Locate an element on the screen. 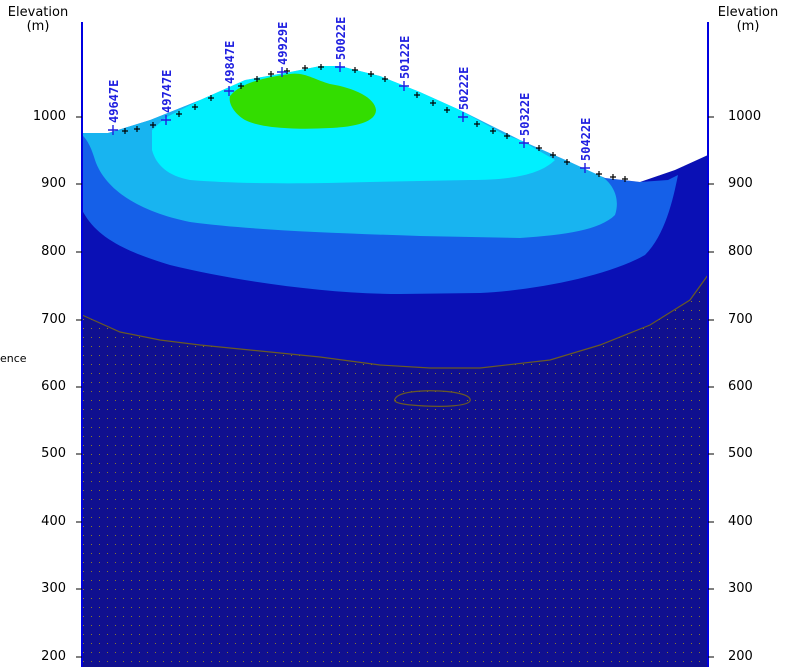  right-tick-label: 900 is located at coordinates (740, 183).